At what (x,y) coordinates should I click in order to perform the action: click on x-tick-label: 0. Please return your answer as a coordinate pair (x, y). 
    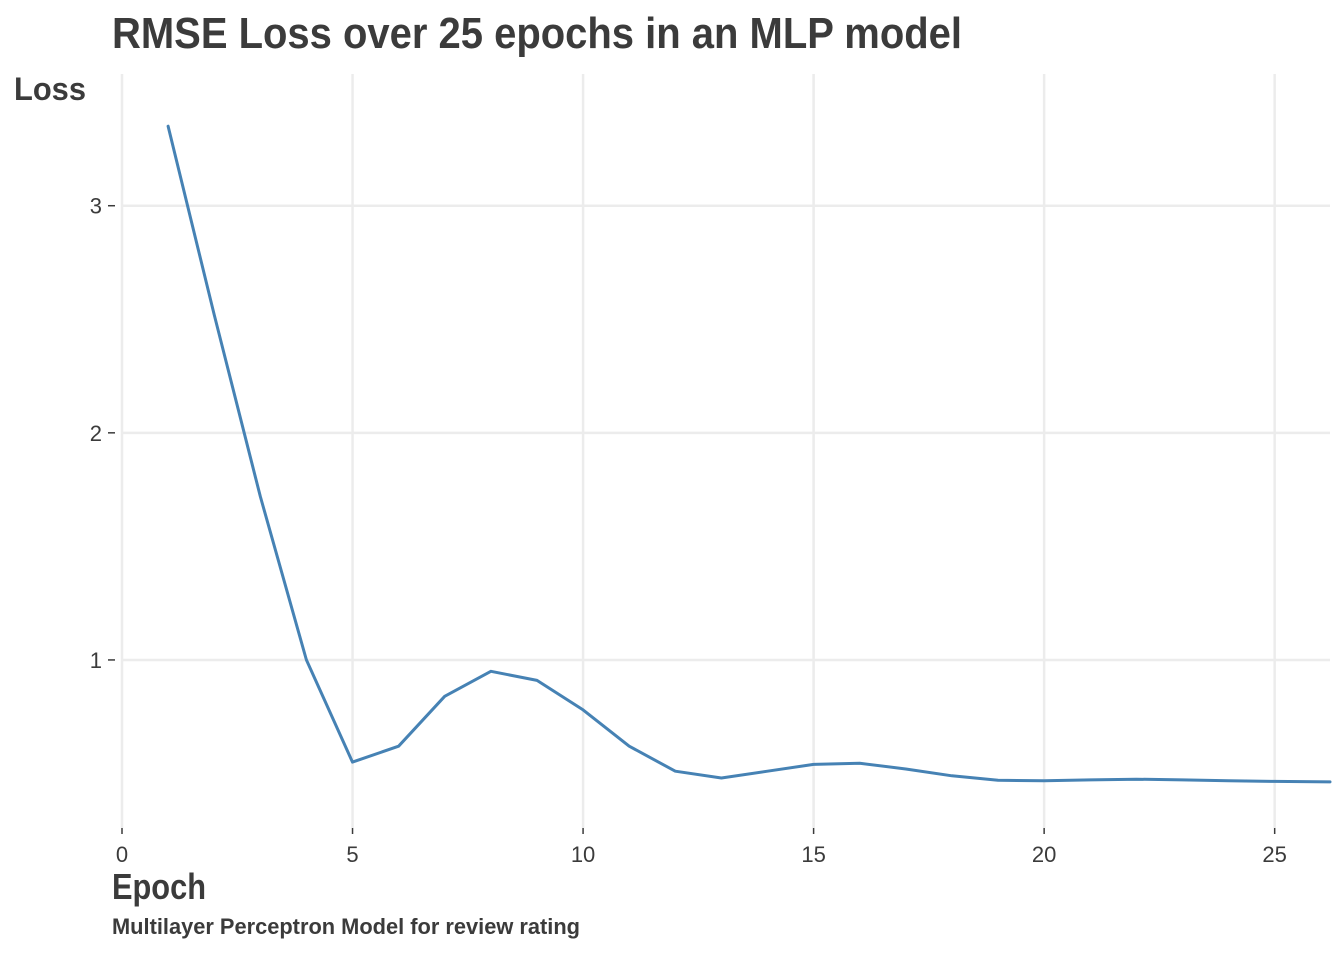
    Looking at the image, I should click on (122, 854).